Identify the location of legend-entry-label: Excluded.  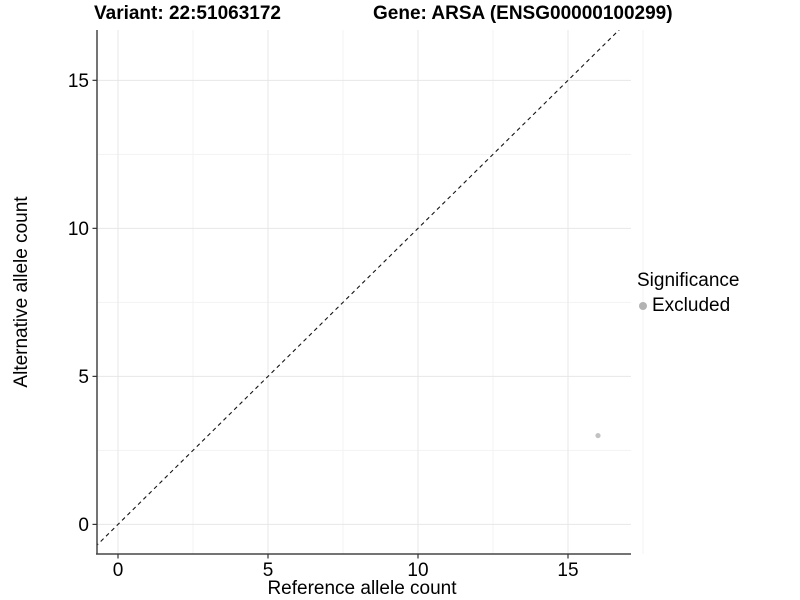
(691, 305).